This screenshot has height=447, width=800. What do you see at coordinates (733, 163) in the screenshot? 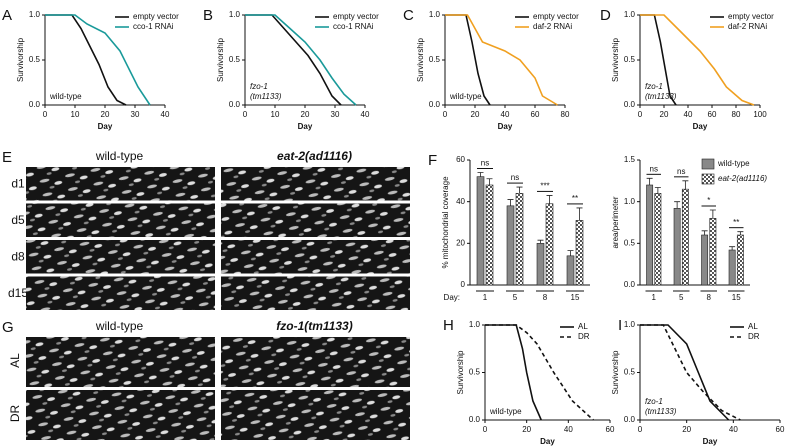
I see `legend-label: wild-type` at bounding box center [733, 163].